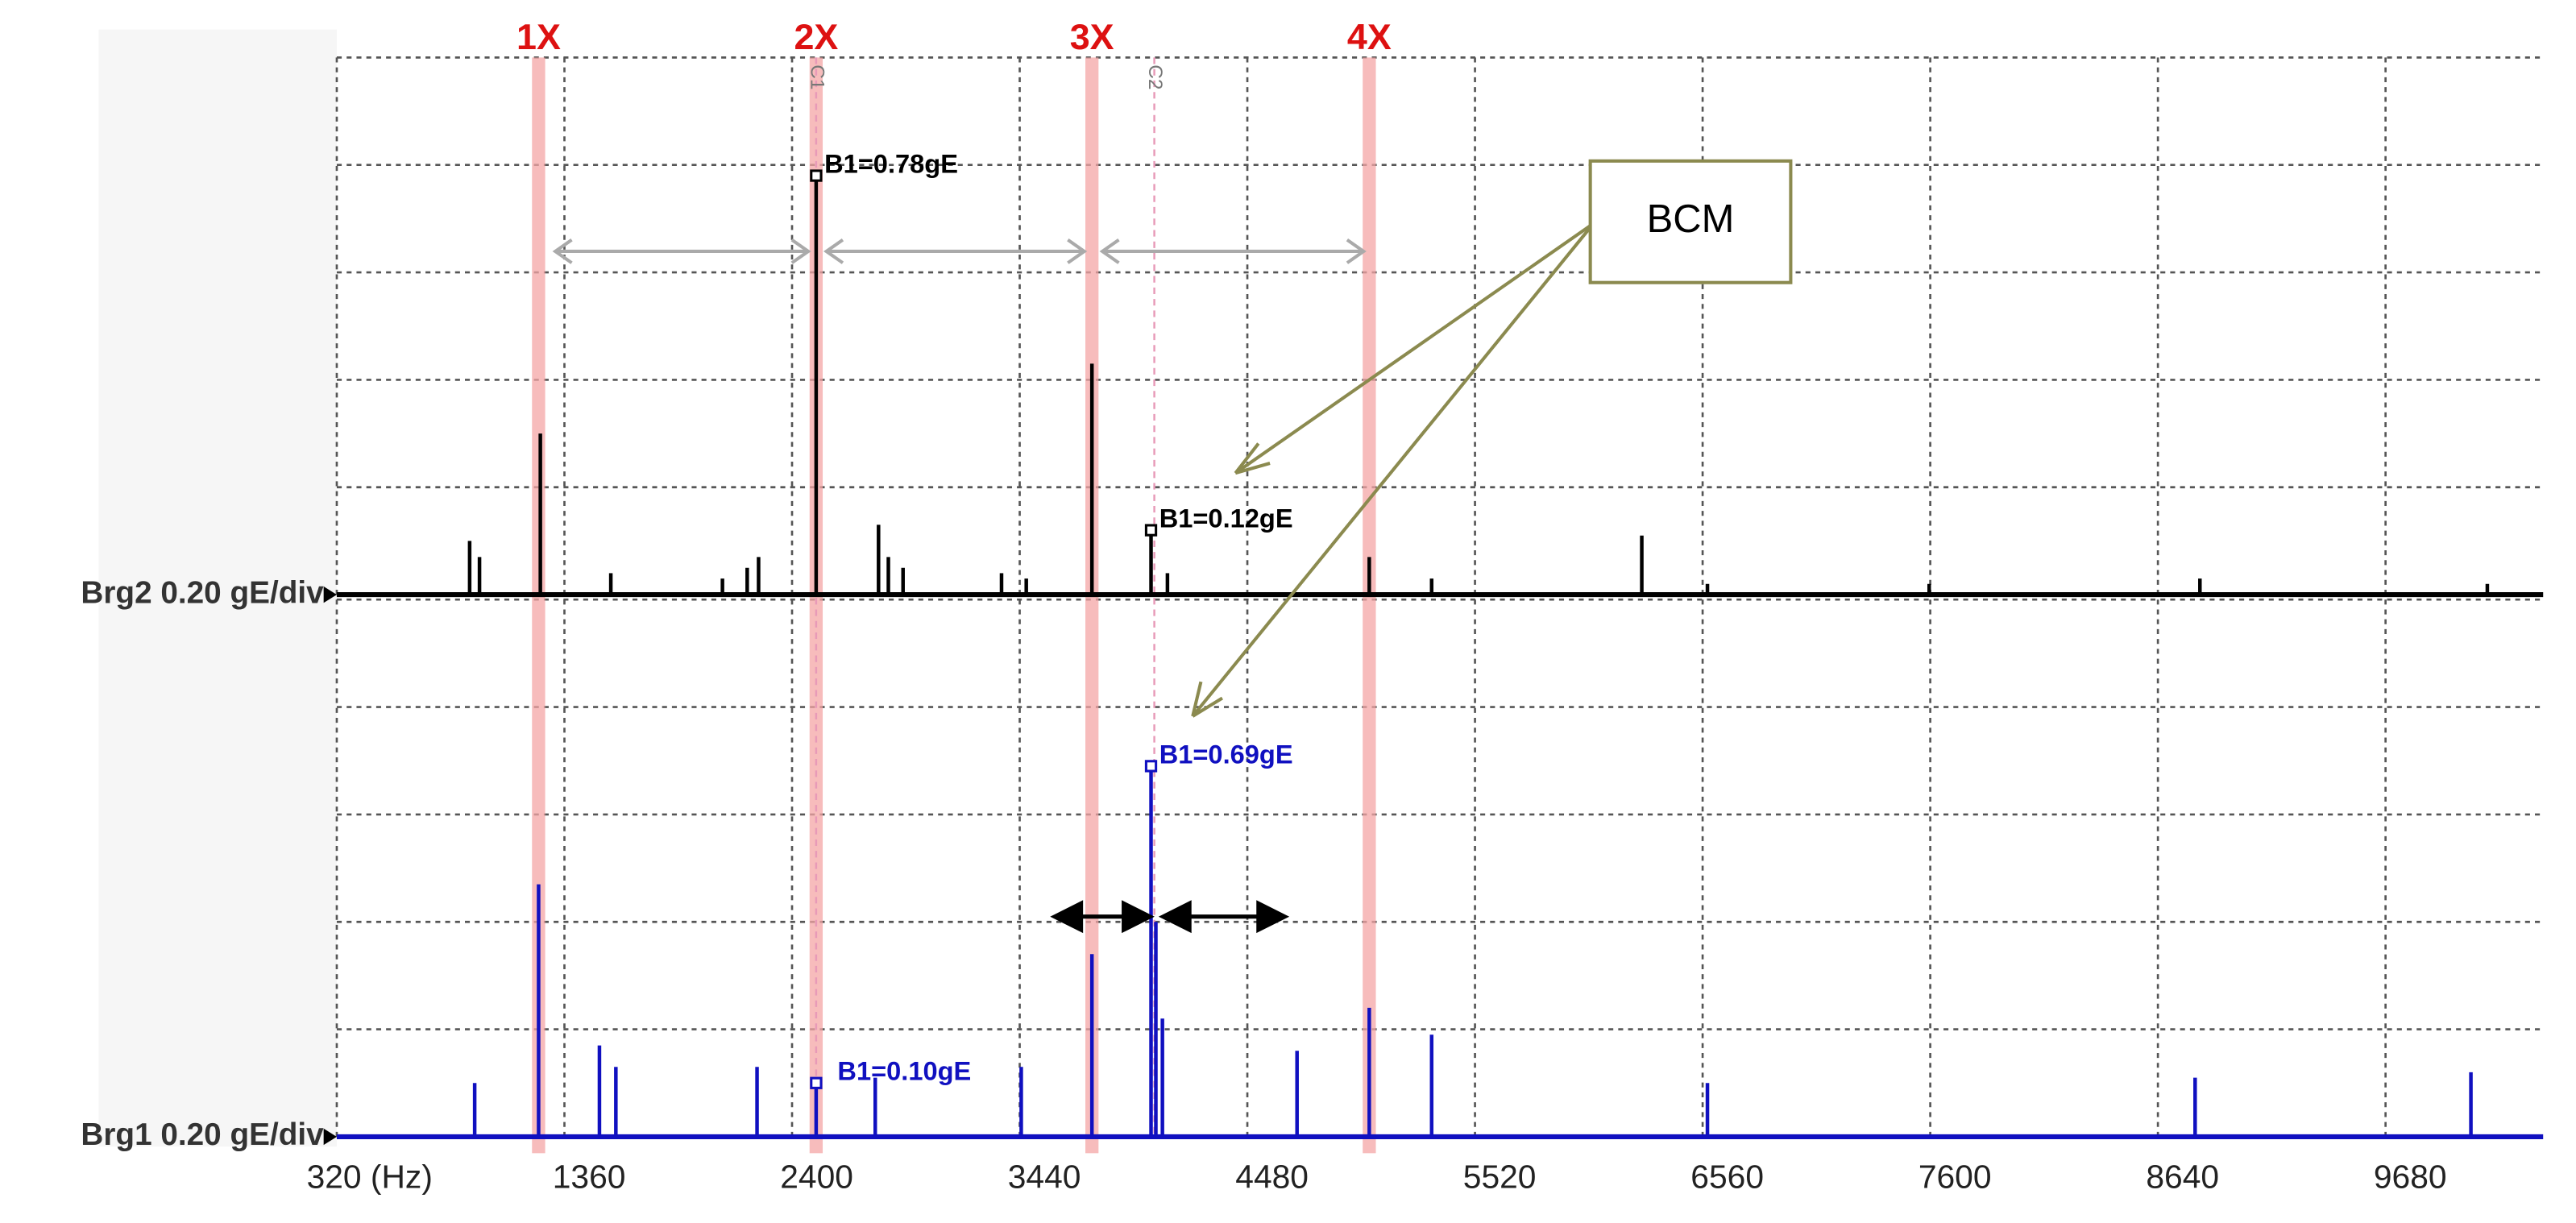  I want to click on x-tick-label: 4480, so click(1272, 1177).